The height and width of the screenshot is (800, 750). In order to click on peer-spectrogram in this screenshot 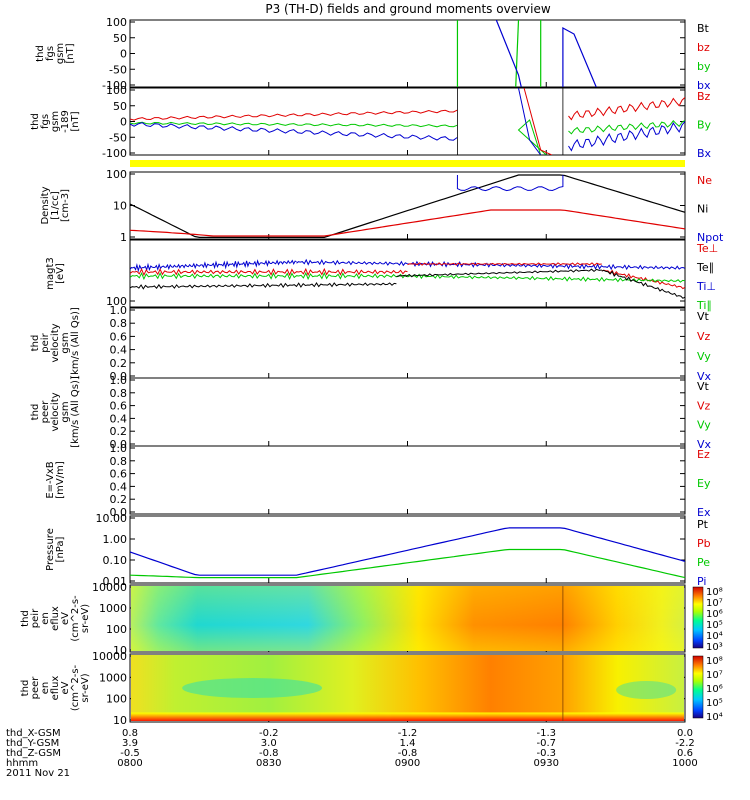, I will do `click(407, 688)`.